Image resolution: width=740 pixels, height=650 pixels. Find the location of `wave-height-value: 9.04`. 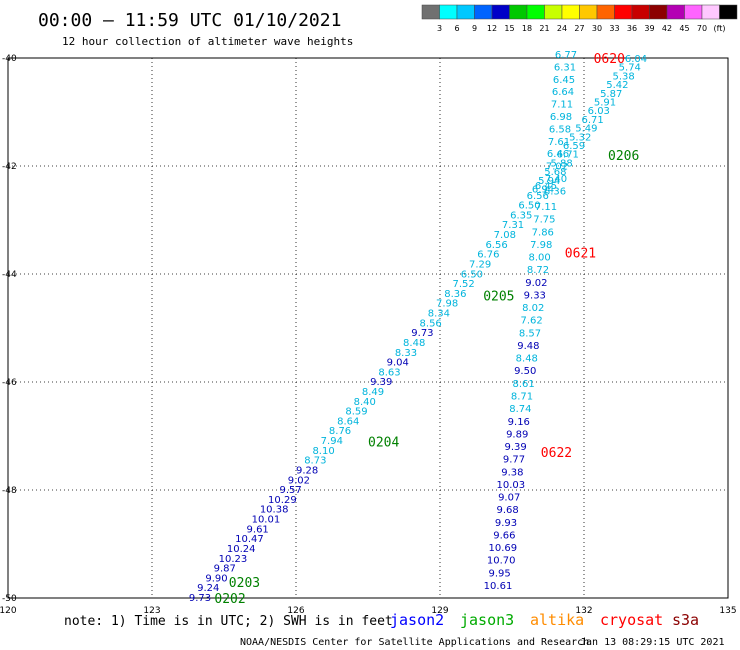

wave-height-value: 9.04 is located at coordinates (398, 363).